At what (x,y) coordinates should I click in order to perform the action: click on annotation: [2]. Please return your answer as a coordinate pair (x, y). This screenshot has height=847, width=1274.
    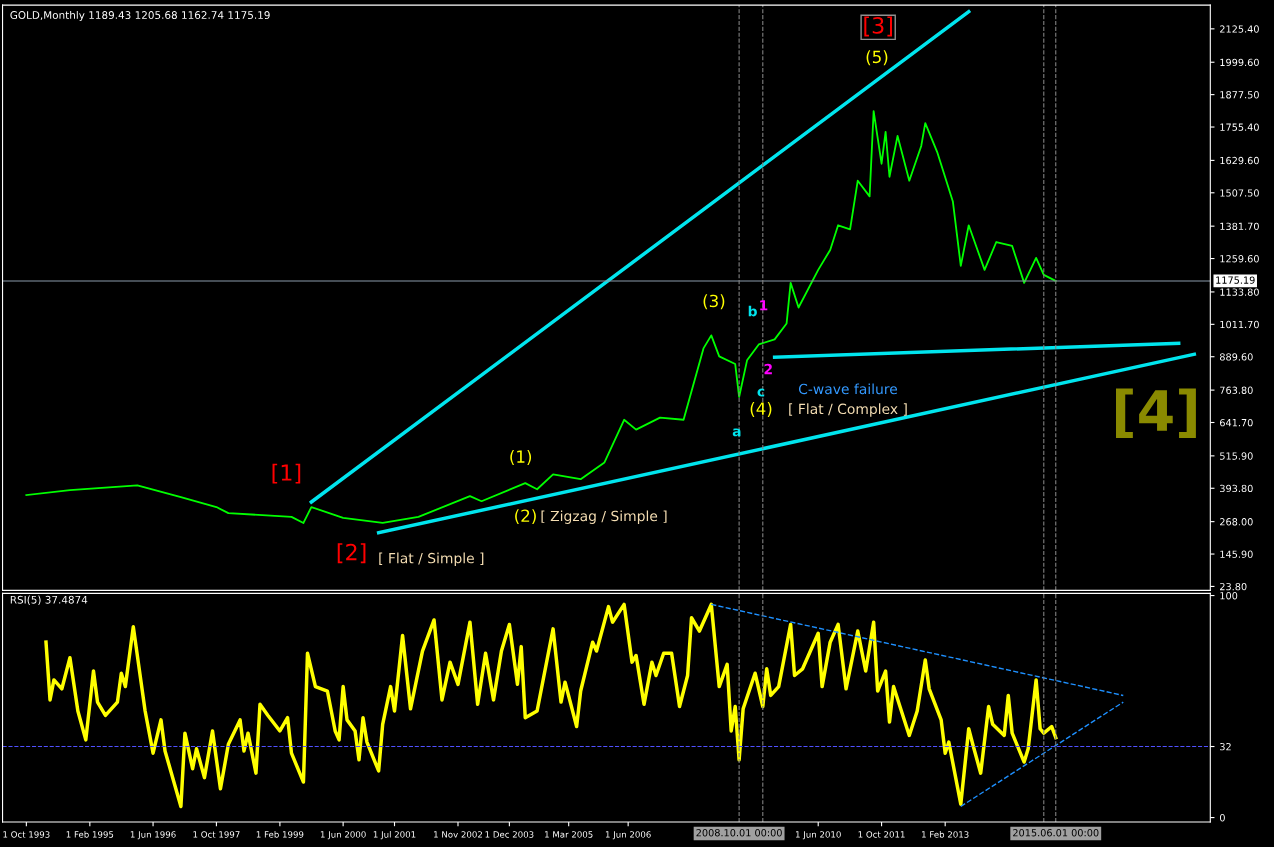
    Looking at the image, I should click on (351, 553).